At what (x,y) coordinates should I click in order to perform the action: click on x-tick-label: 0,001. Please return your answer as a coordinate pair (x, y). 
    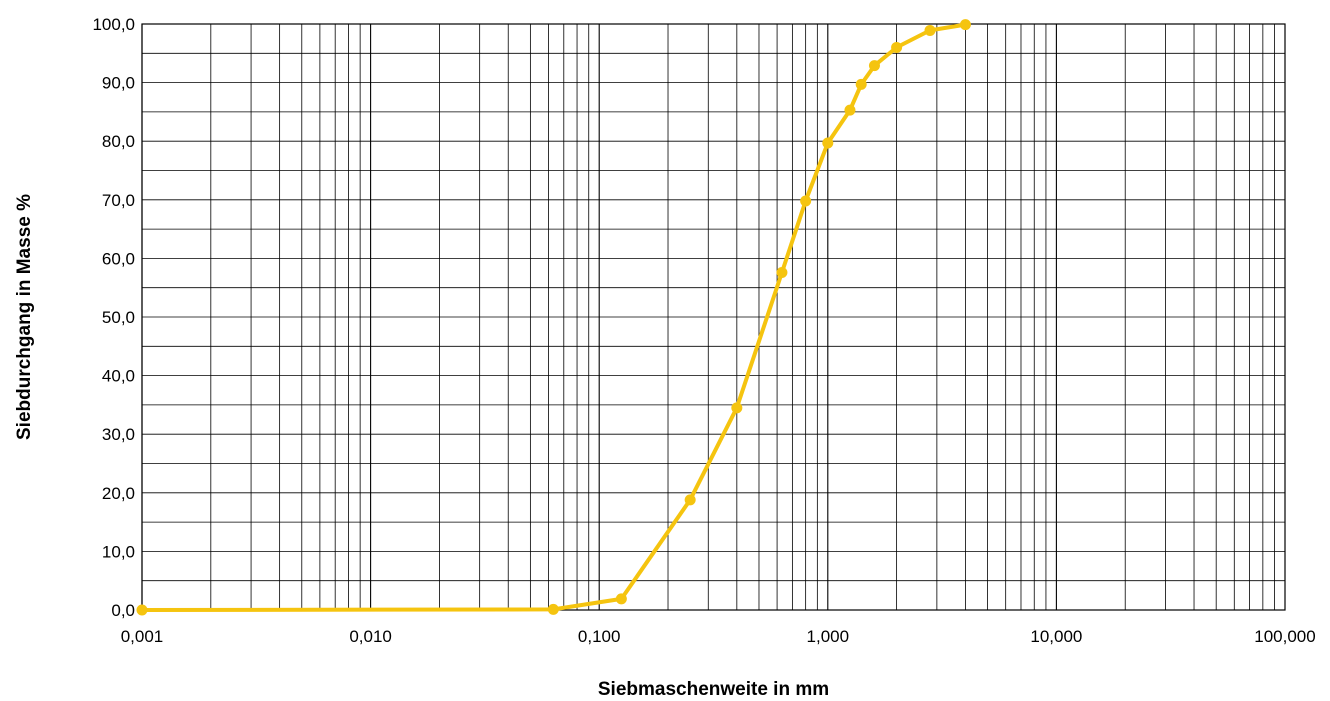
    Looking at the image, I should click on (142, 636).